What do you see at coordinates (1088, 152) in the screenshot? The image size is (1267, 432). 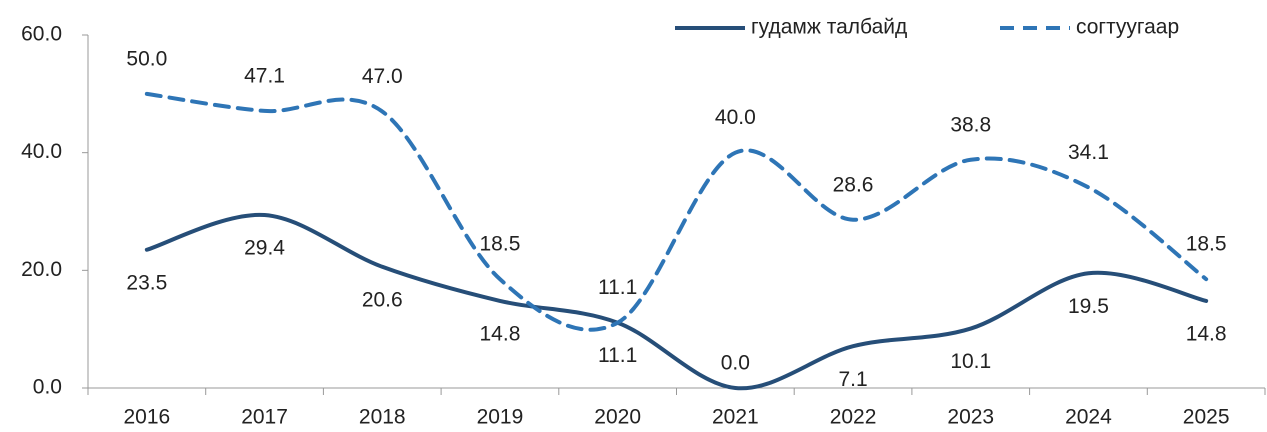 I see `data-label: 34.1` at bounding box center [1088, 152].